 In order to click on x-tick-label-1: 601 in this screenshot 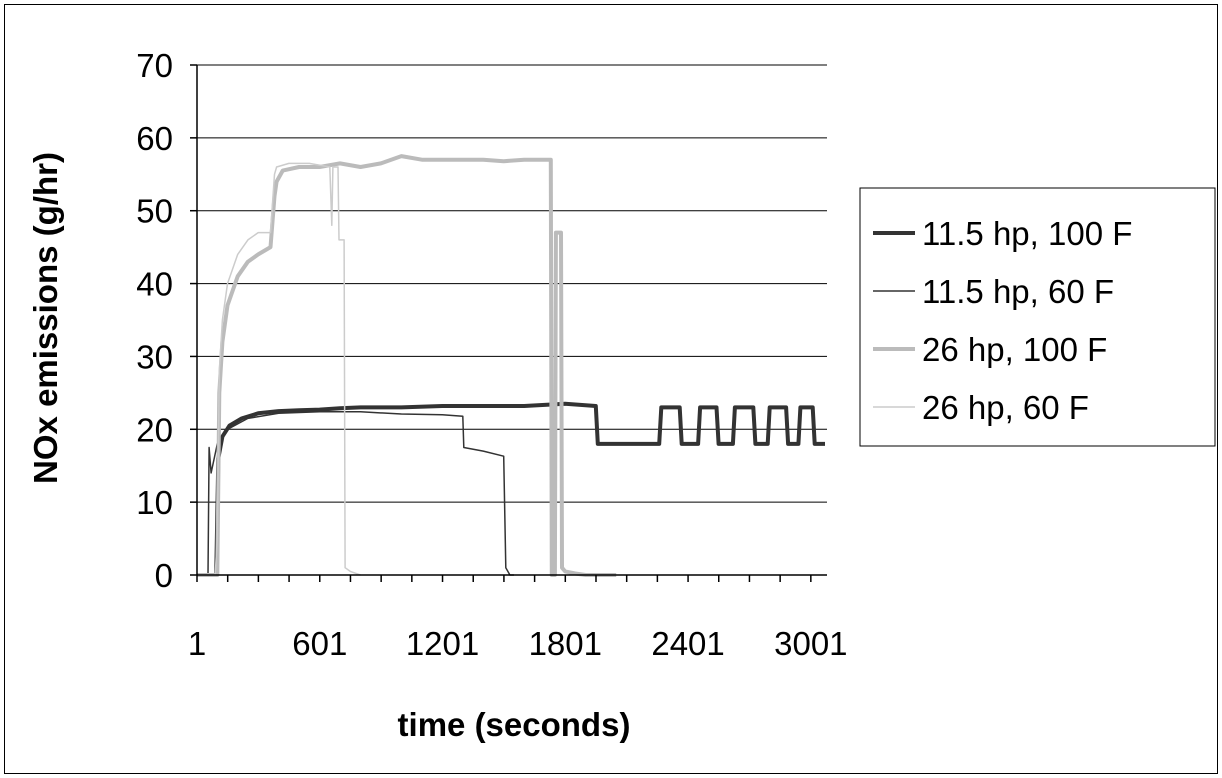, I will do `click(319, 643)`.